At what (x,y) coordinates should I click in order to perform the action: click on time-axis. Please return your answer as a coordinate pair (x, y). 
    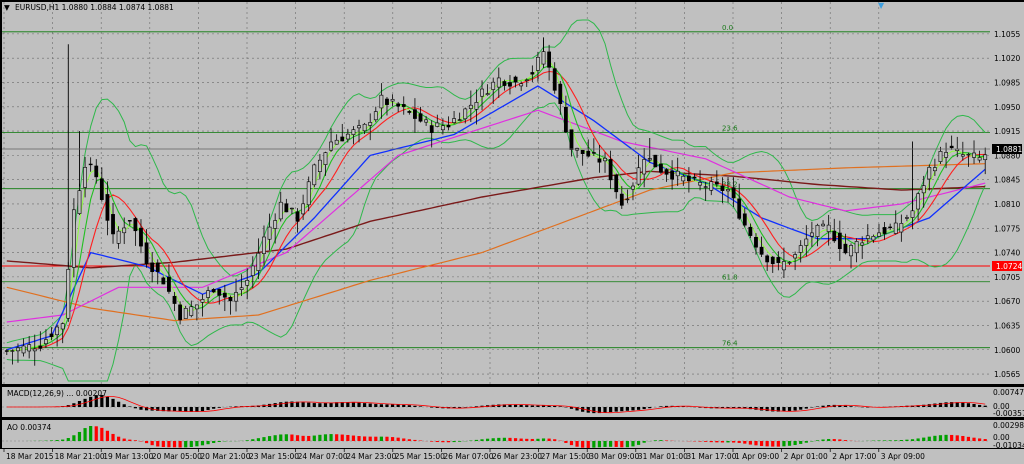
    Looking at the image, I should click on (512, 456).